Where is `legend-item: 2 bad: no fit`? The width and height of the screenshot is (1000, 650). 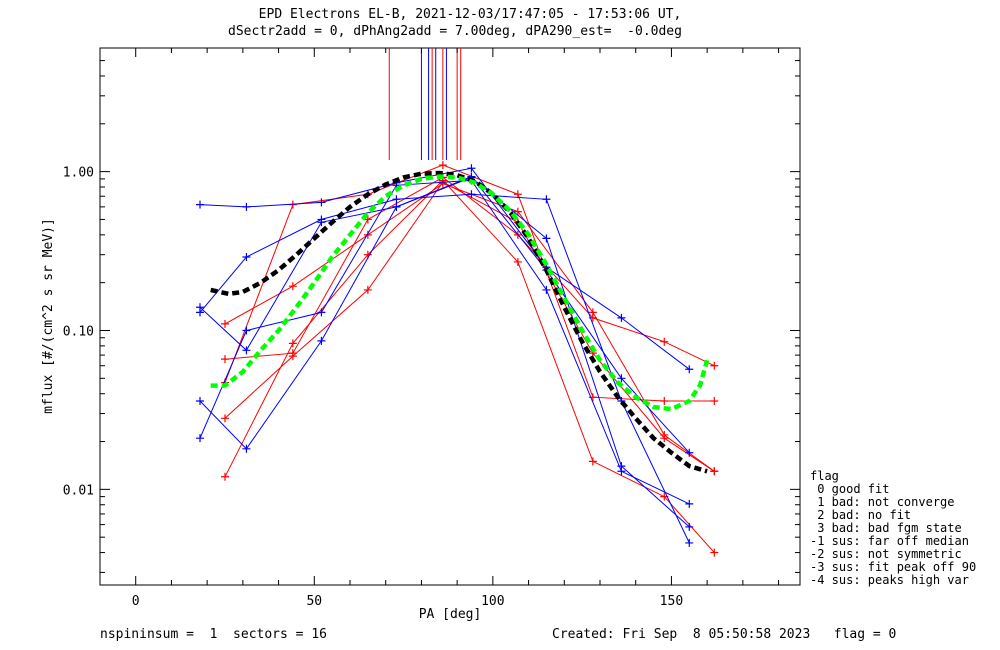
legend-item: 2 bad: no fit is located at coordinates (861, 515).